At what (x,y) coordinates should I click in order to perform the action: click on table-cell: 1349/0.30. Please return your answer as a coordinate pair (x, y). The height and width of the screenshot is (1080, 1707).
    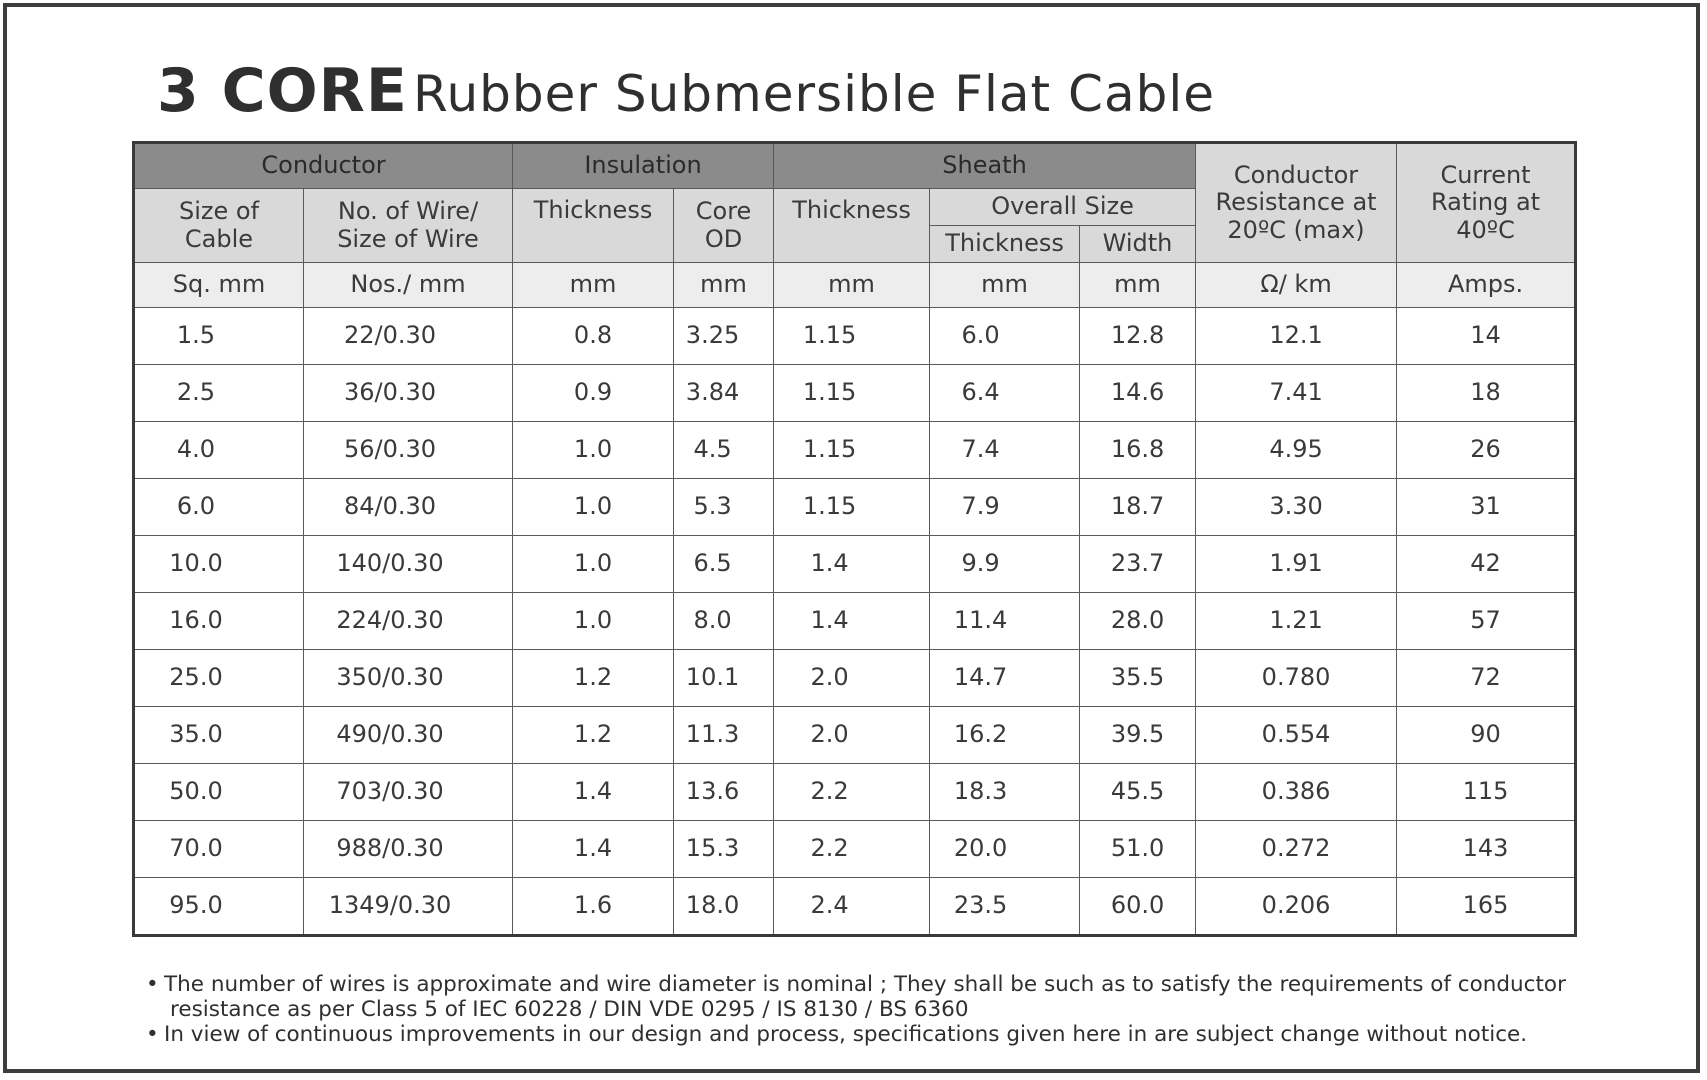
    Looking at the image, I should click on (408, 906).